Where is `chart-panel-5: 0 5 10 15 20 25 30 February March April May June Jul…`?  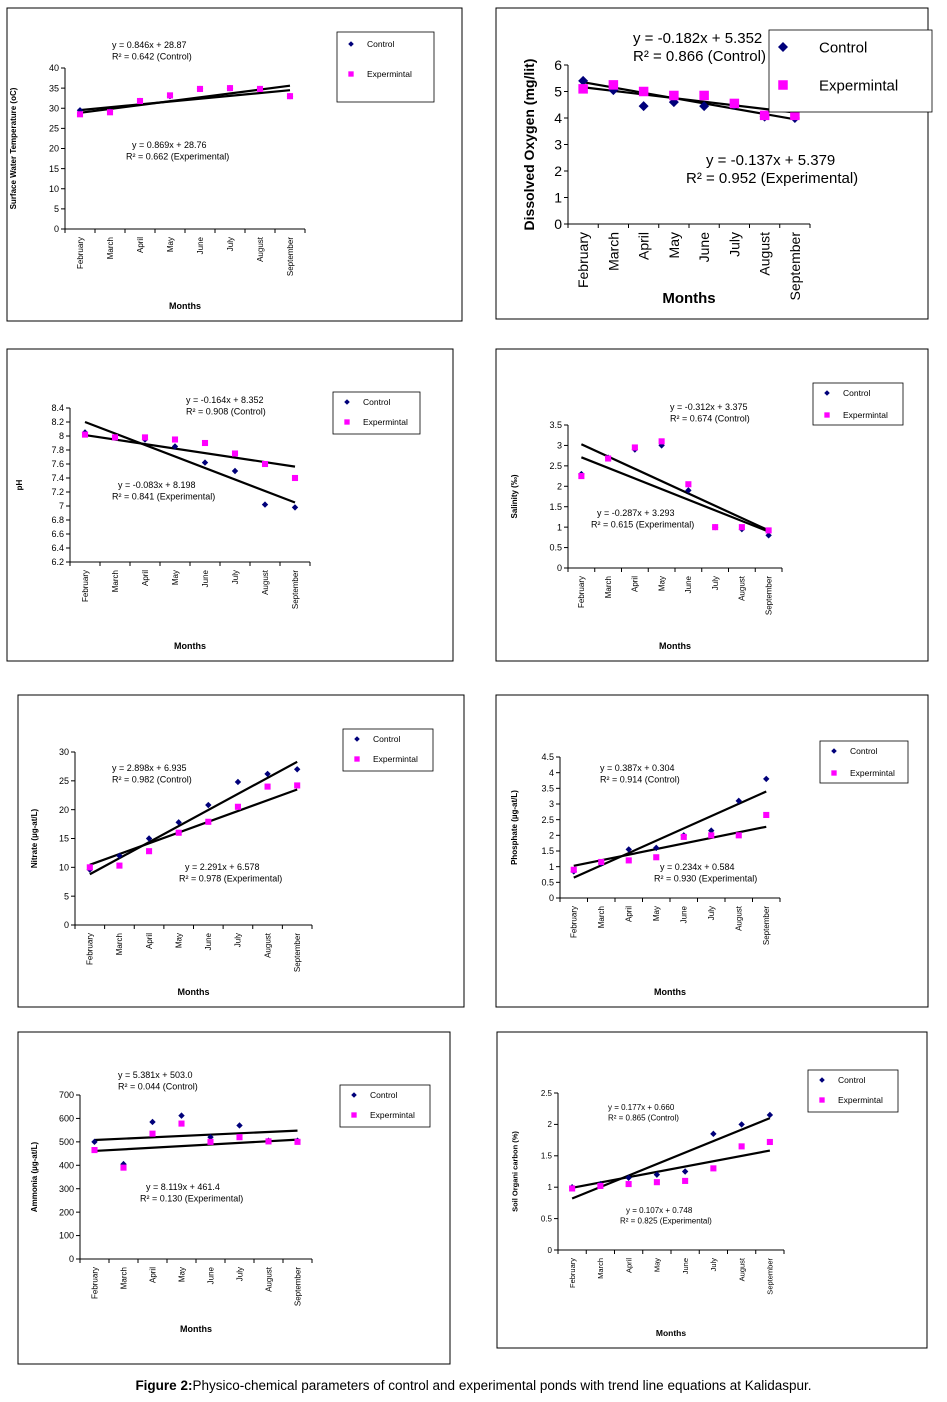 chart-panel-5: 0 5 10 15 20 25 30 February March April May June Jul… is located at coordinates (241, 851).